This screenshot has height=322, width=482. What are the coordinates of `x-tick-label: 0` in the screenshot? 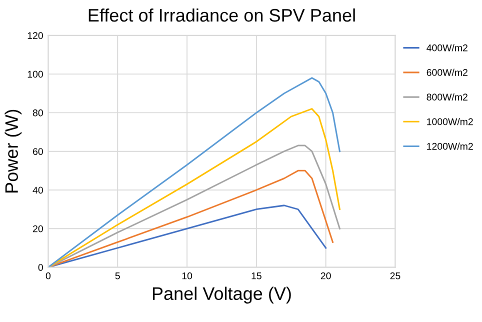 It's located at (48, 276).